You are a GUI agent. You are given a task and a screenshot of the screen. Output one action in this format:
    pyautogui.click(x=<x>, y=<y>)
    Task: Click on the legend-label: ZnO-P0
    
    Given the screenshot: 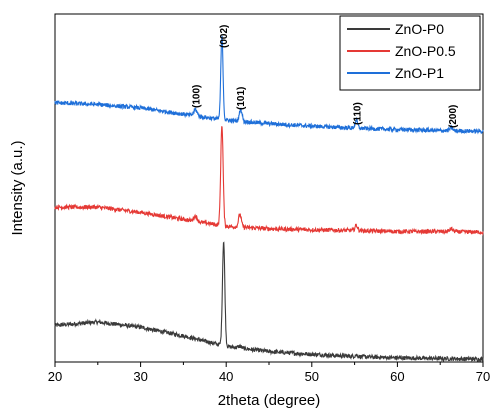 What is the action you would take?
    pyautogui.click(x=419, y=29)
    